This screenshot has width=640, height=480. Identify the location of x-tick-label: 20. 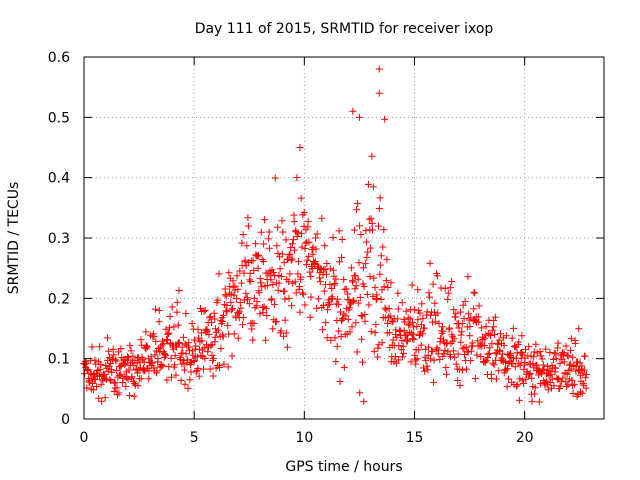
(525, 438).